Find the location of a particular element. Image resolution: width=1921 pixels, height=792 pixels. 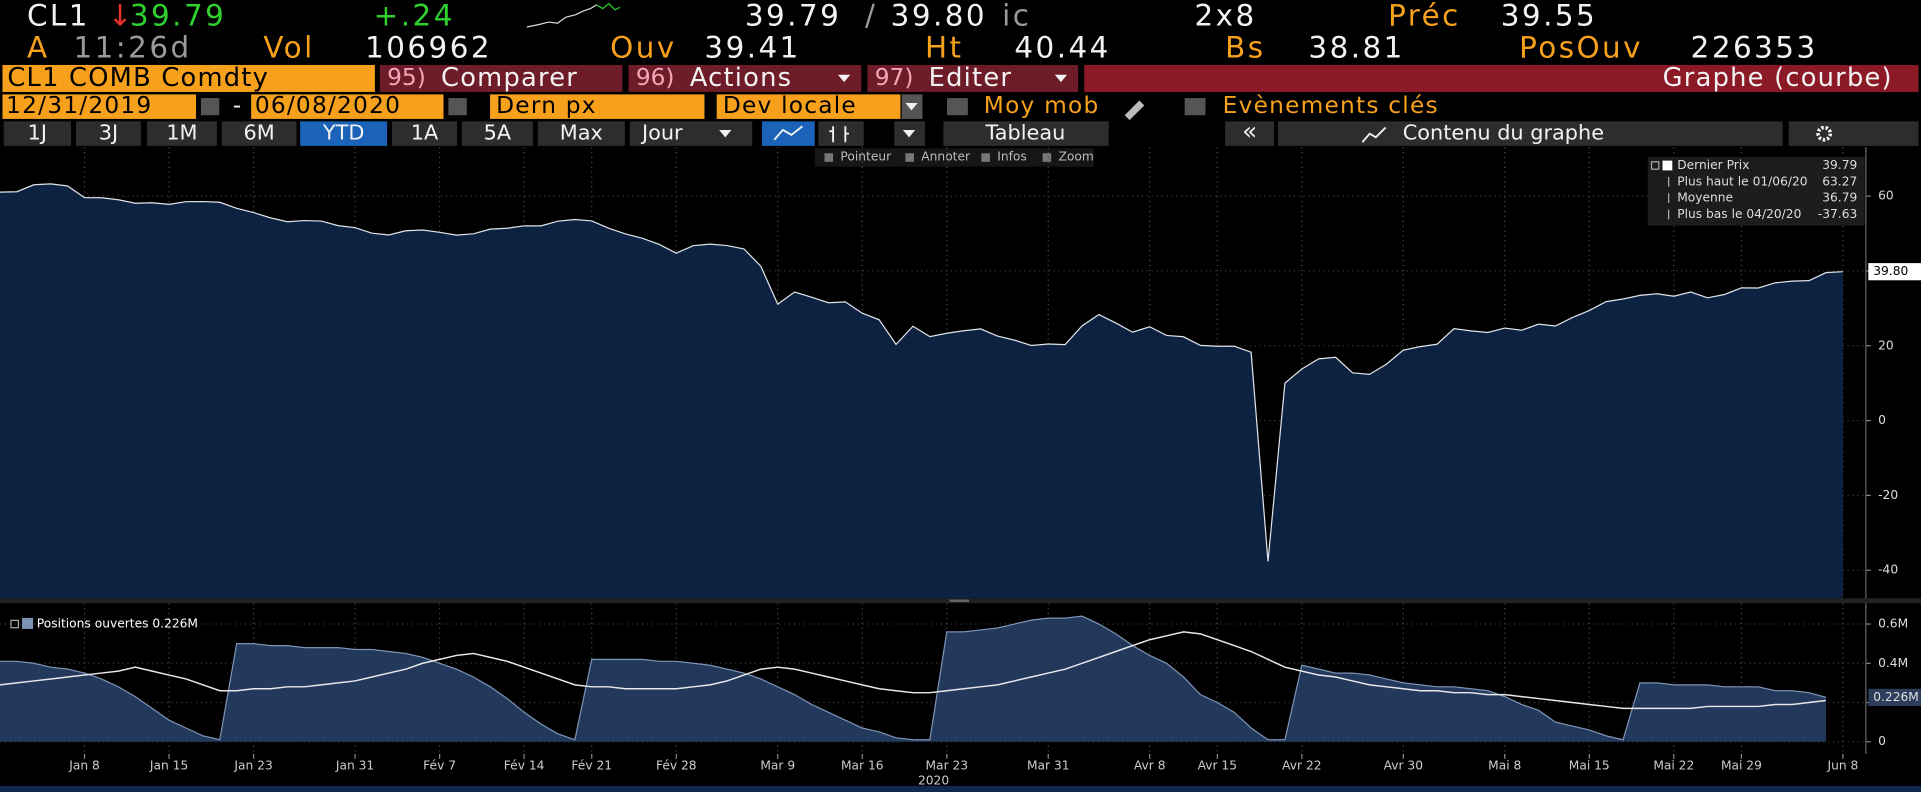

frequency-button is located at coordinates (691, 133).